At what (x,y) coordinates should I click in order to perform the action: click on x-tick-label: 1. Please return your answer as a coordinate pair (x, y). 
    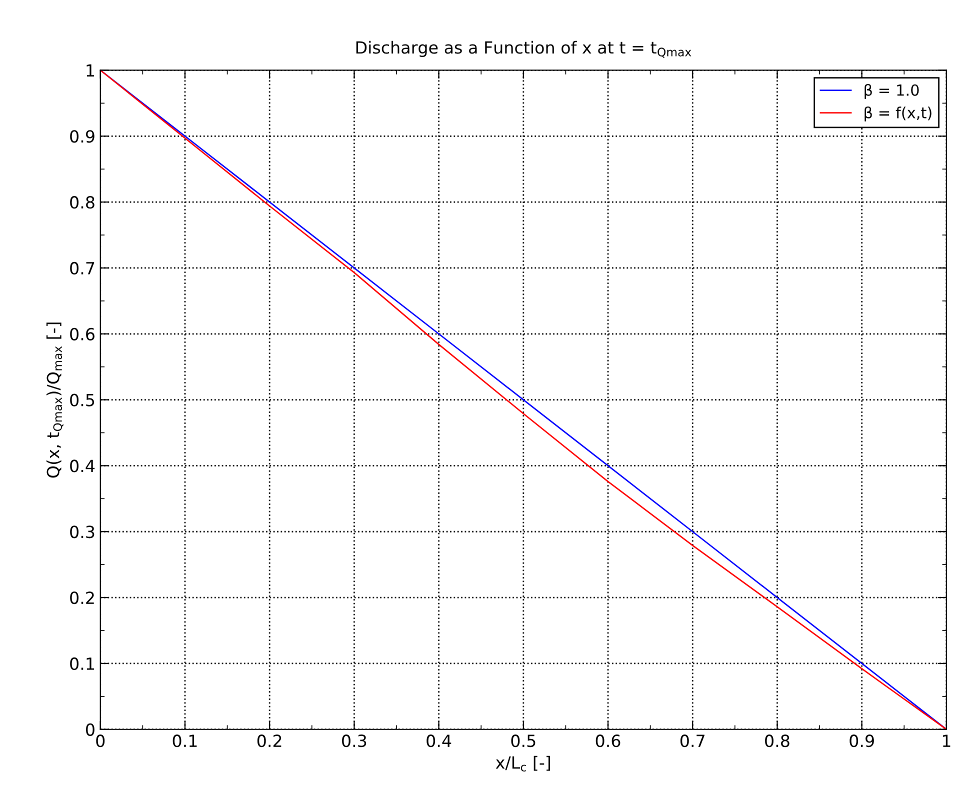
    Looking at the image, I should click on (946, 740).